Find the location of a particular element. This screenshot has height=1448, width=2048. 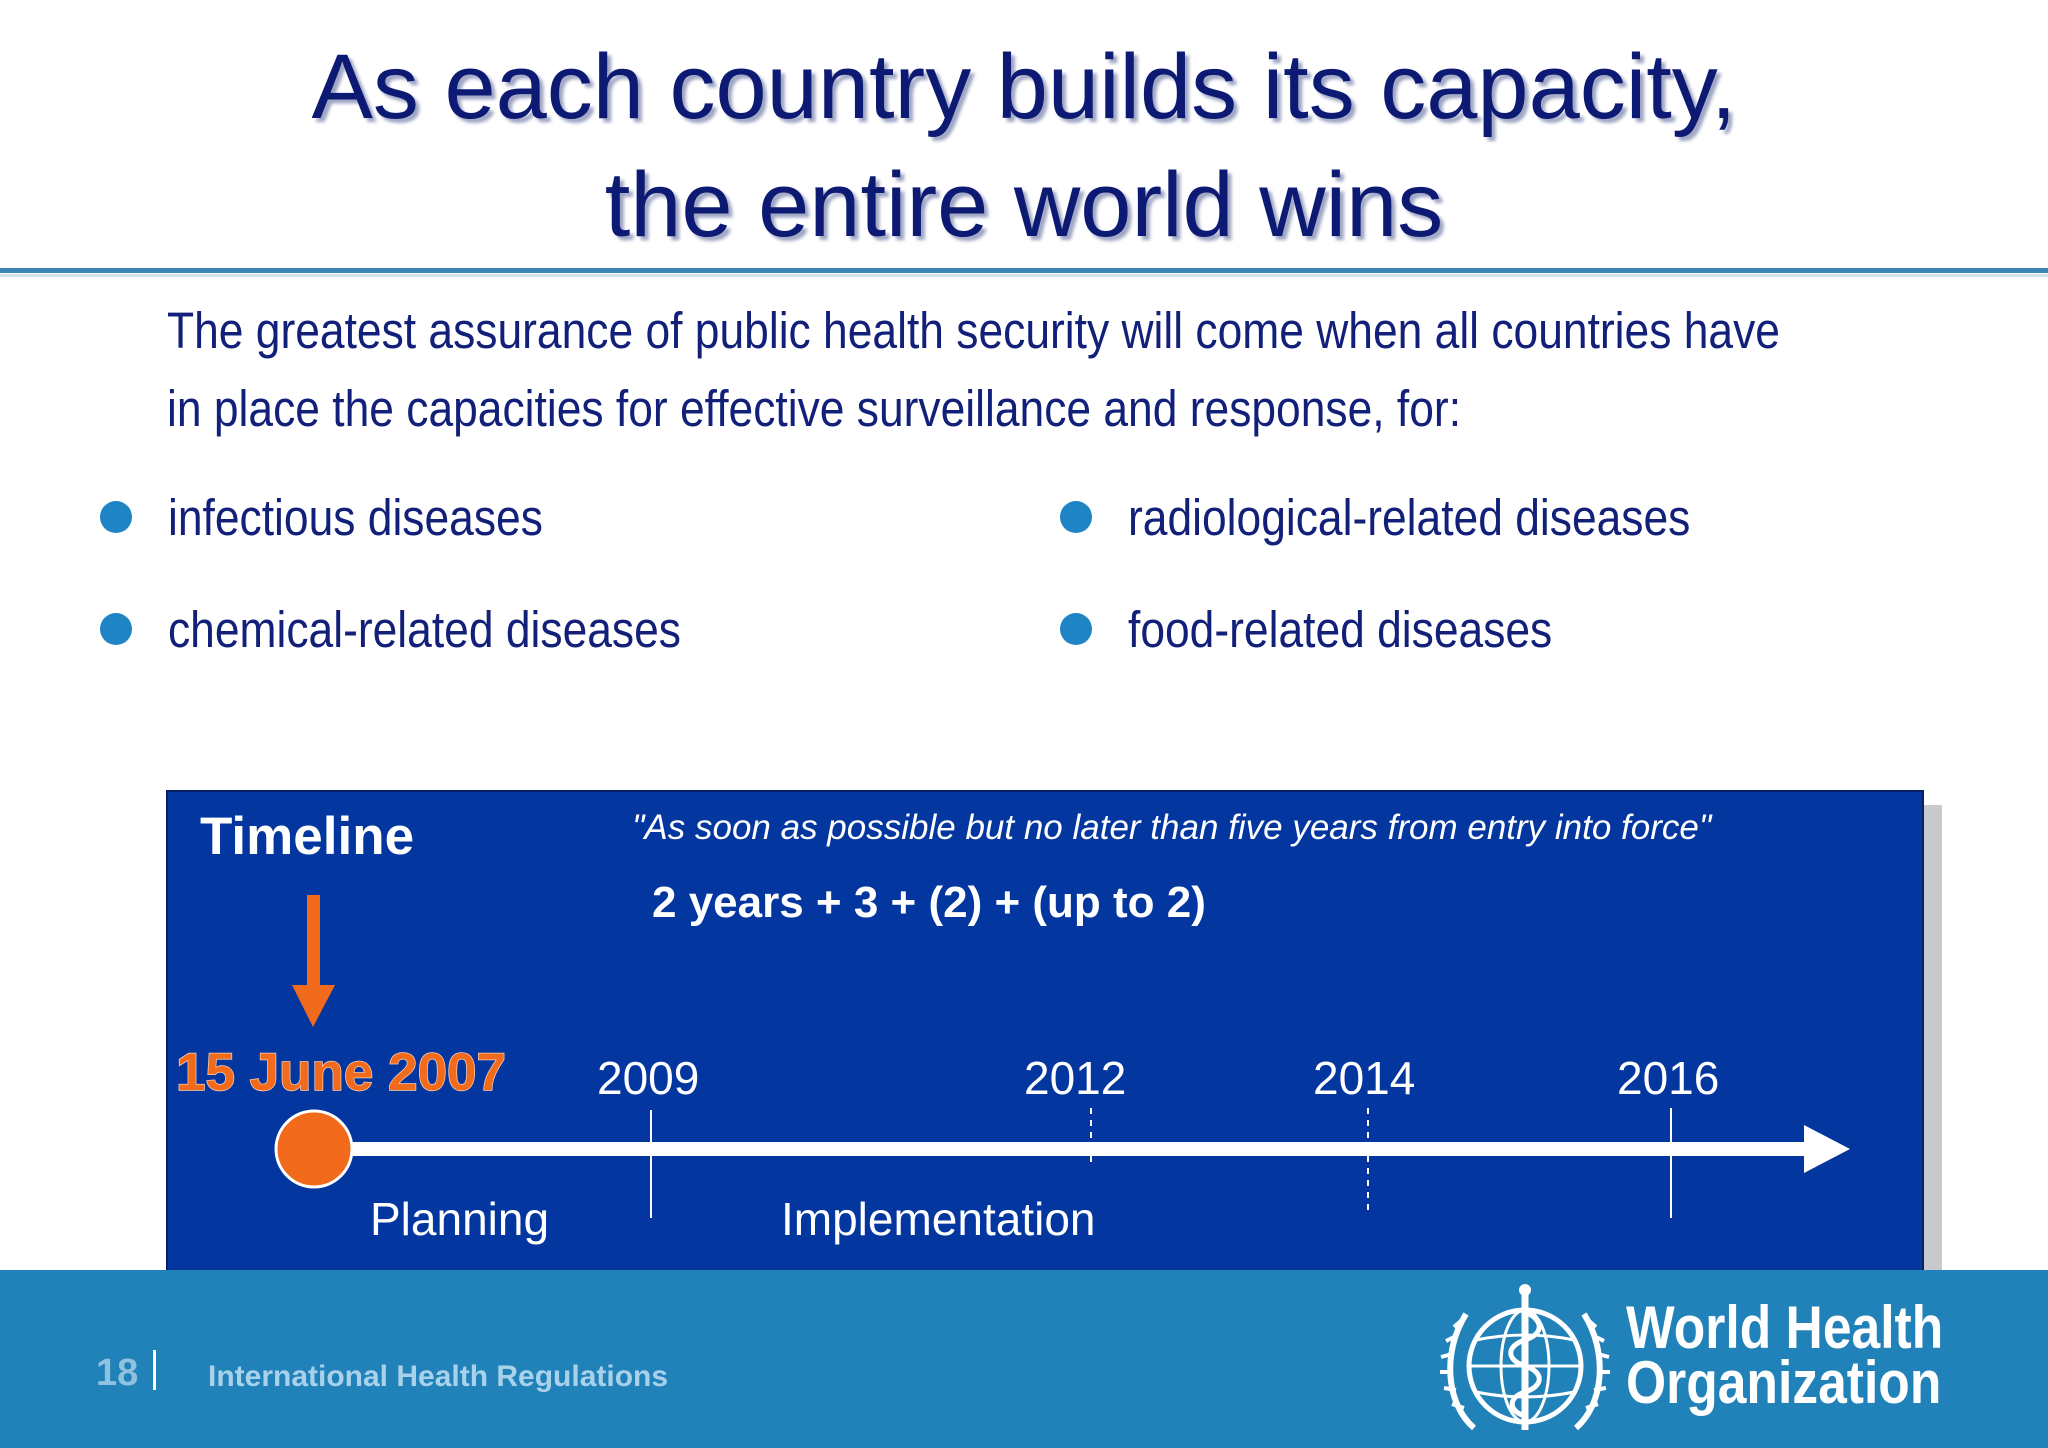

year-label: 2016 is located at coordinates (1668, 1078).